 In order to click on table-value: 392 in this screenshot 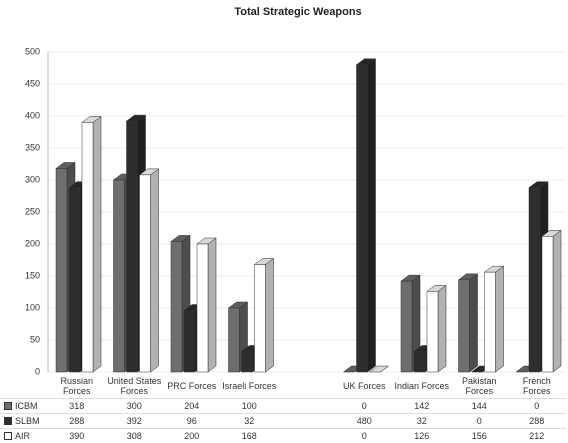, I will do `click(134, 420)`.